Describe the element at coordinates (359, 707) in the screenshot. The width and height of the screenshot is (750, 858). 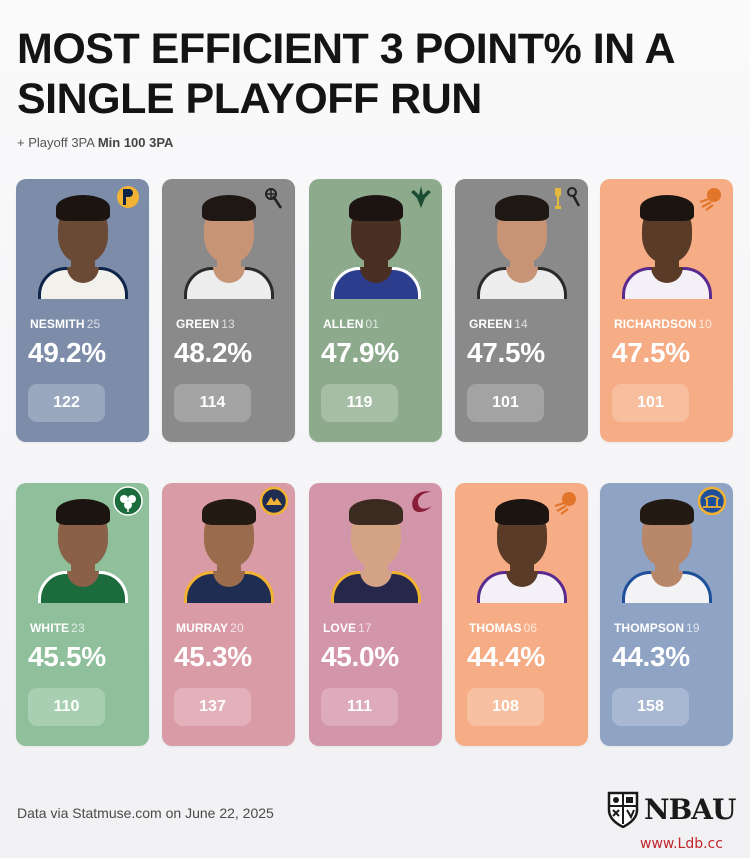
I see `three-point-attempts-badge: 111` at that location.